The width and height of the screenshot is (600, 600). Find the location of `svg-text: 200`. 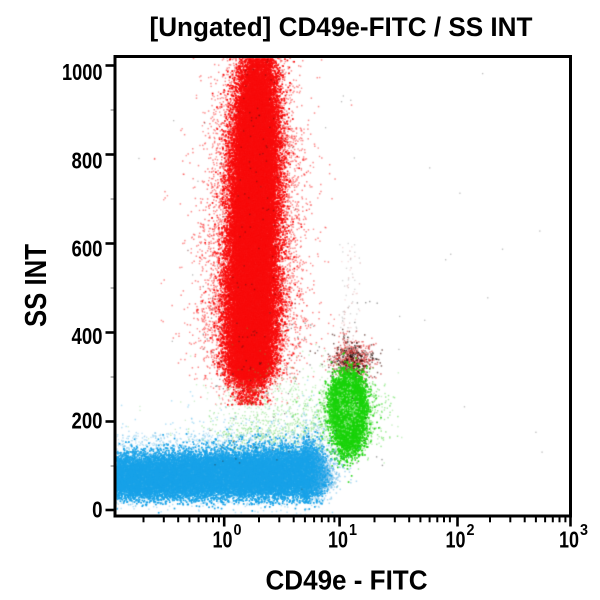

svg-text: 200 is located at coordinates (87, 421).